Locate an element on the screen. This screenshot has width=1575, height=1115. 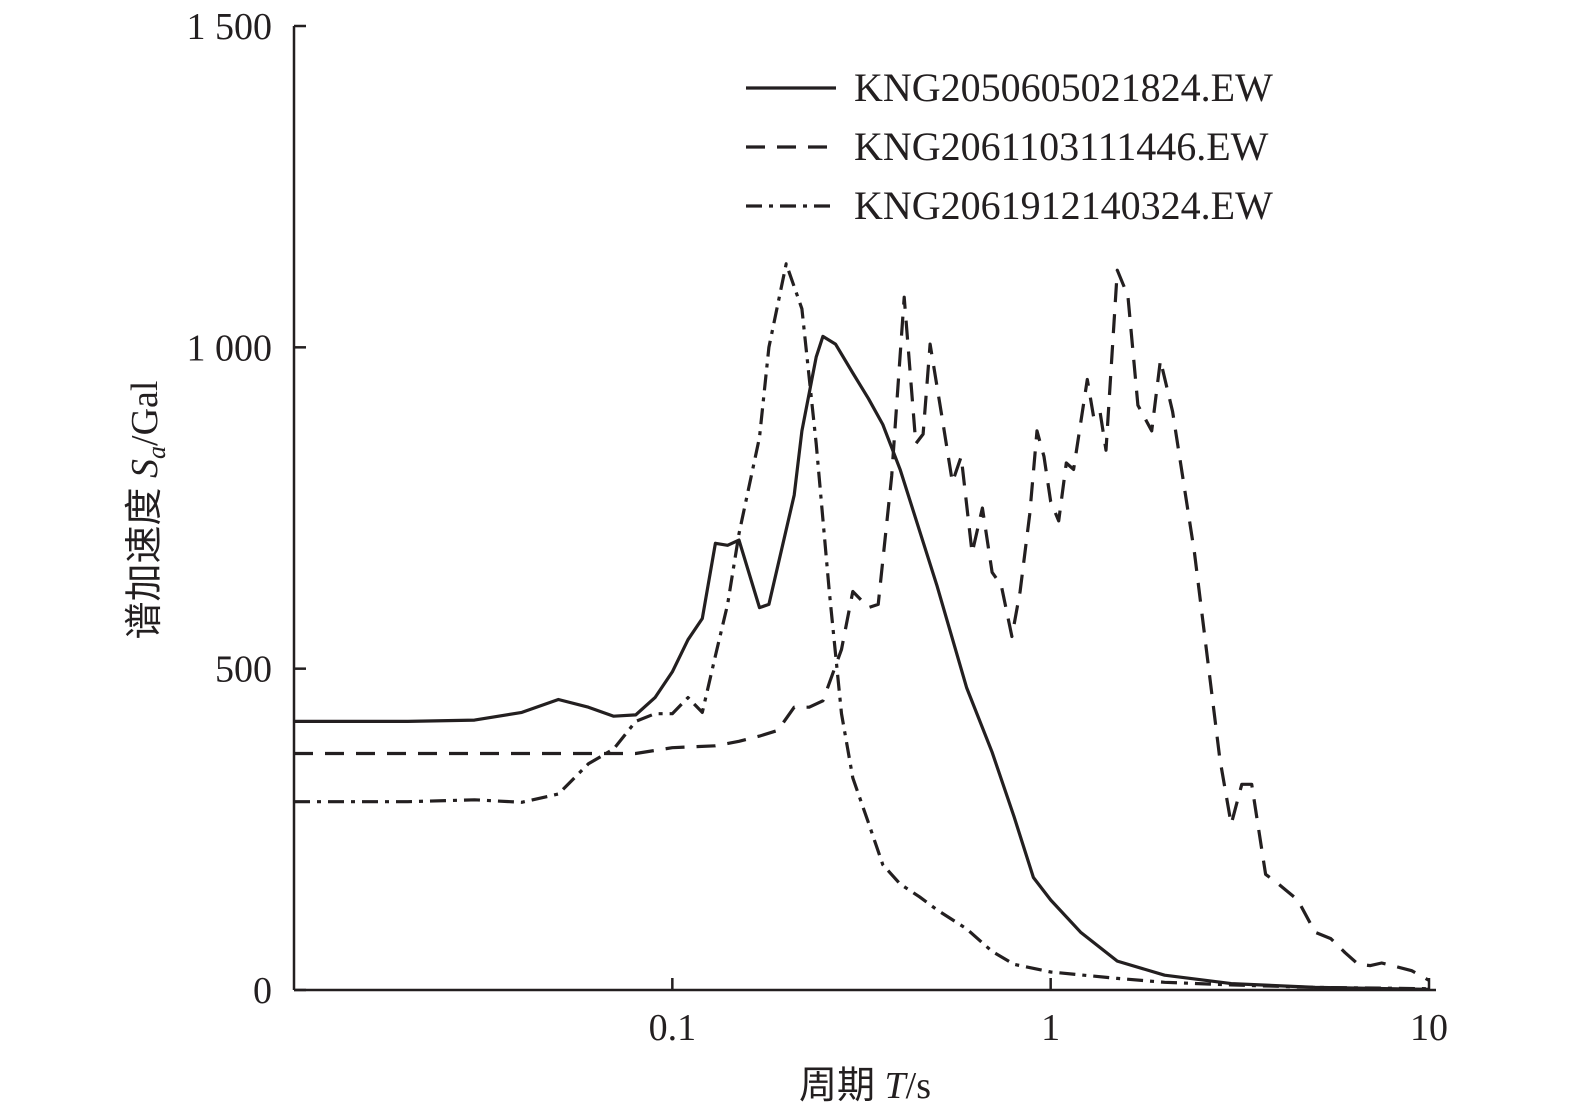
legend-item: KNG2061912140324.EW is located at coordinates (1009, 205).